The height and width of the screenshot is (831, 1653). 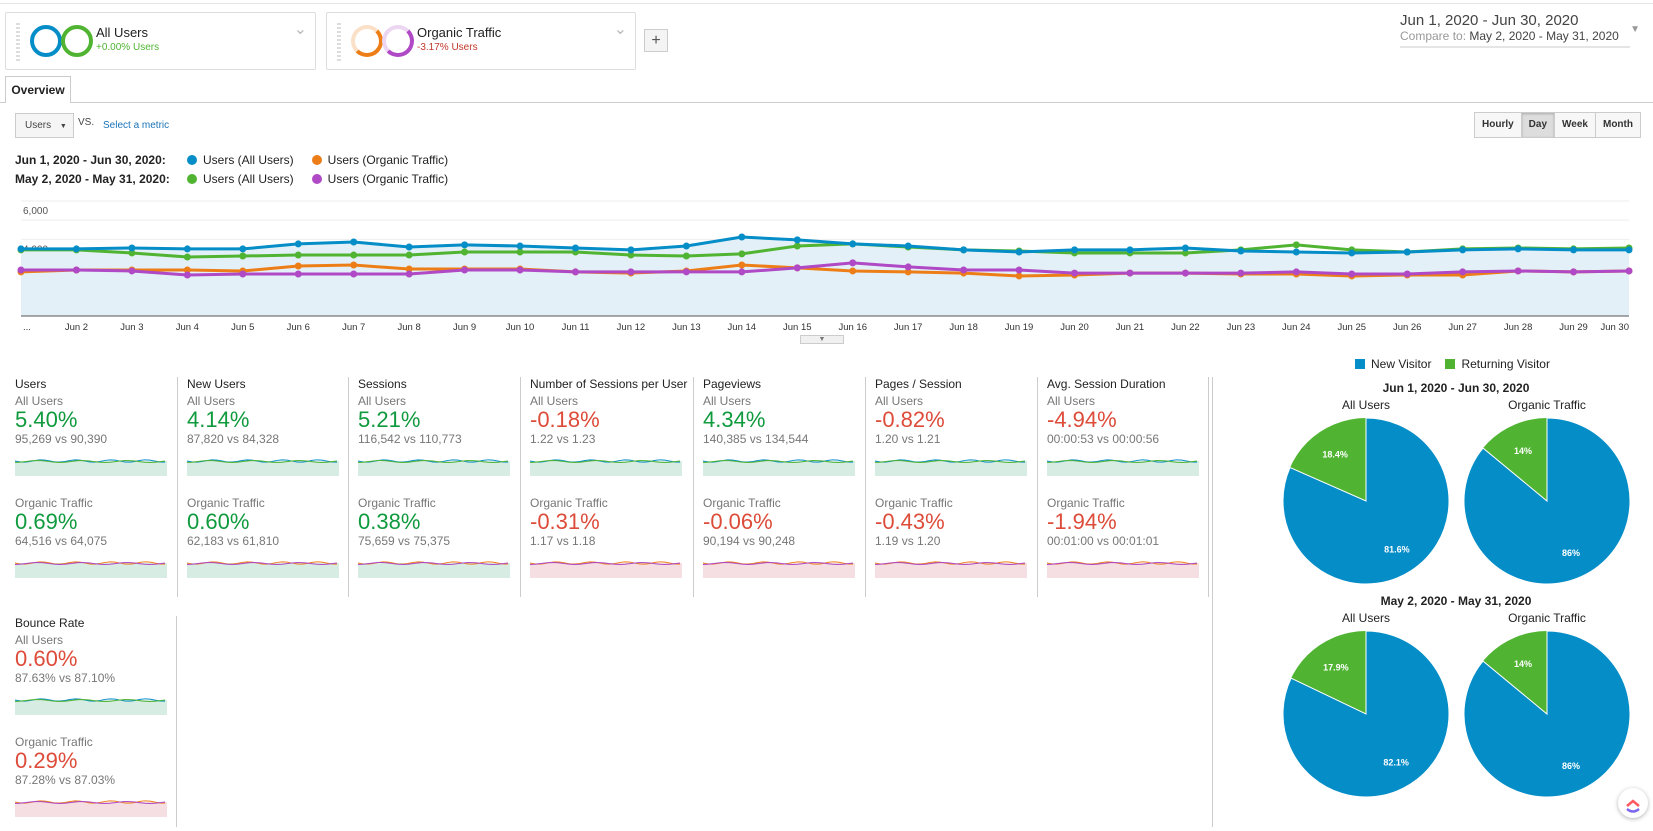 What do you see at coordinates (1635, 29) in the screenshot?
I see `caret-down-icon: ▼` at bounding box center [1635, 29].